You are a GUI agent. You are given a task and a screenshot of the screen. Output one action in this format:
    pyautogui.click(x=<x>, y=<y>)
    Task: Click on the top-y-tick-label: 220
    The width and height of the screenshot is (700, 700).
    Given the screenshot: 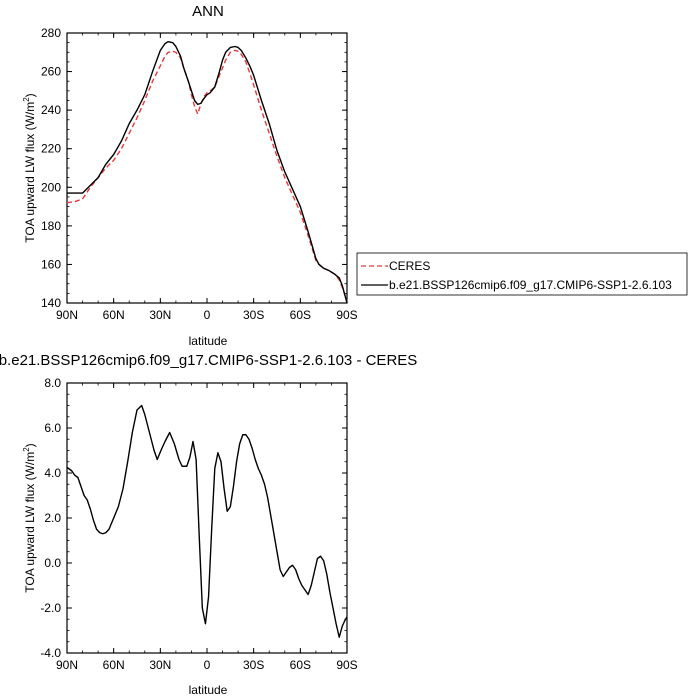 What is the action you would take?
    pyautogui.click(x=51, y=149)
    